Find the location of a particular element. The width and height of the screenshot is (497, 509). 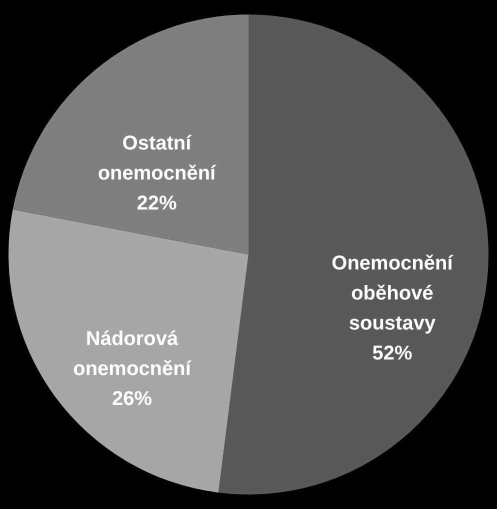

data-label: 22% is located at coordinates (156, 203).